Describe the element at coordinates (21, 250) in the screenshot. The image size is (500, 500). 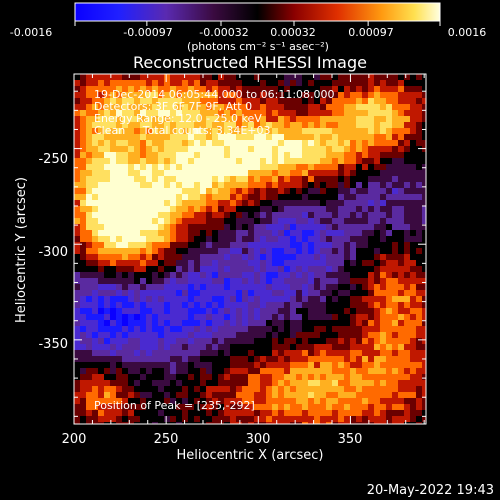
I see `y-axis-title: Heliocentric Y (arcsec)` at that location.